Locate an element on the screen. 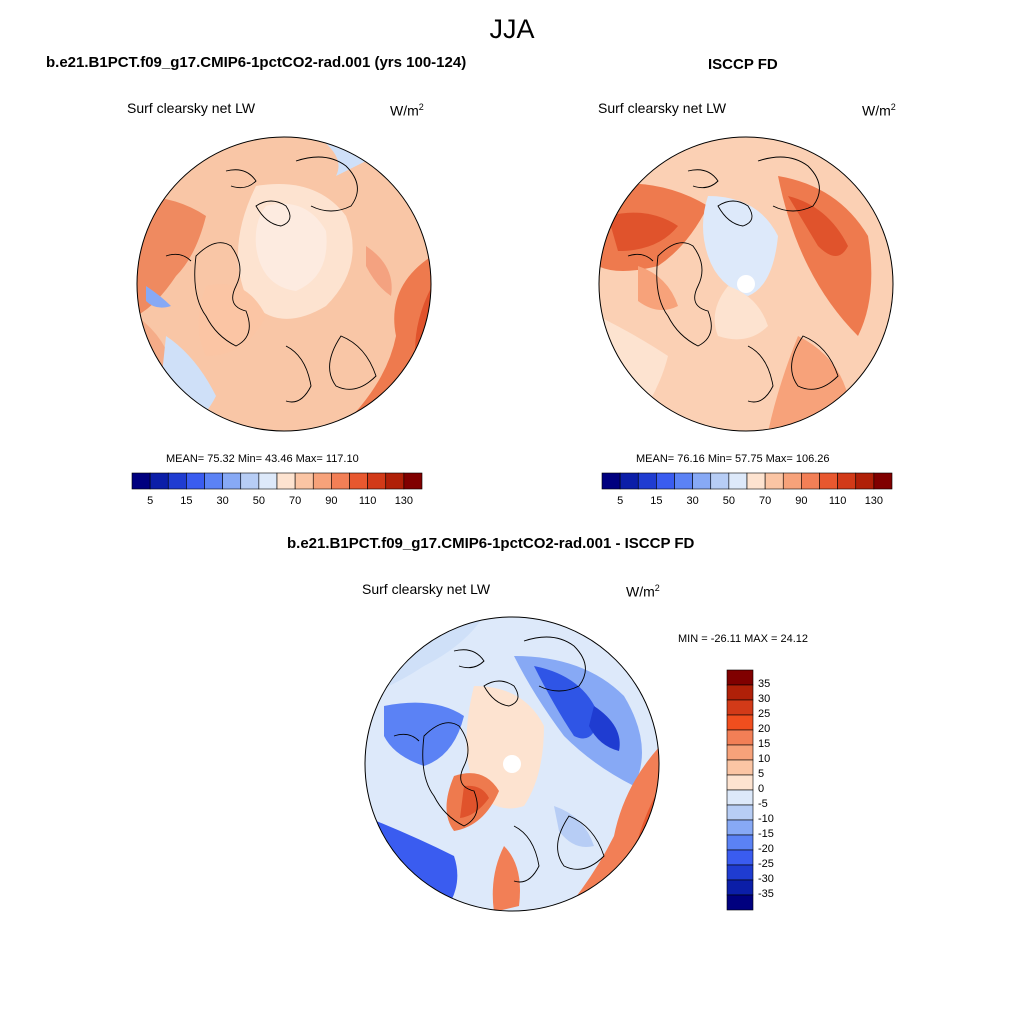  panel-1-colorbar-tick-label: 30 is located at coordinates (222, 501).